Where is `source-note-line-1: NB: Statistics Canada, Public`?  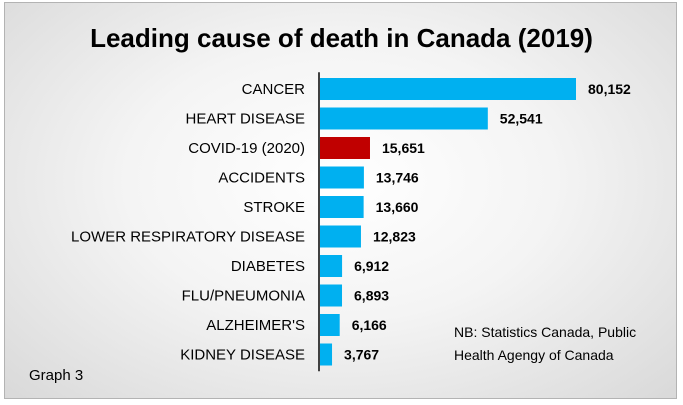
source-note-line-1: NB: Statistics Canada, Public is located at coordinates (545, 332).